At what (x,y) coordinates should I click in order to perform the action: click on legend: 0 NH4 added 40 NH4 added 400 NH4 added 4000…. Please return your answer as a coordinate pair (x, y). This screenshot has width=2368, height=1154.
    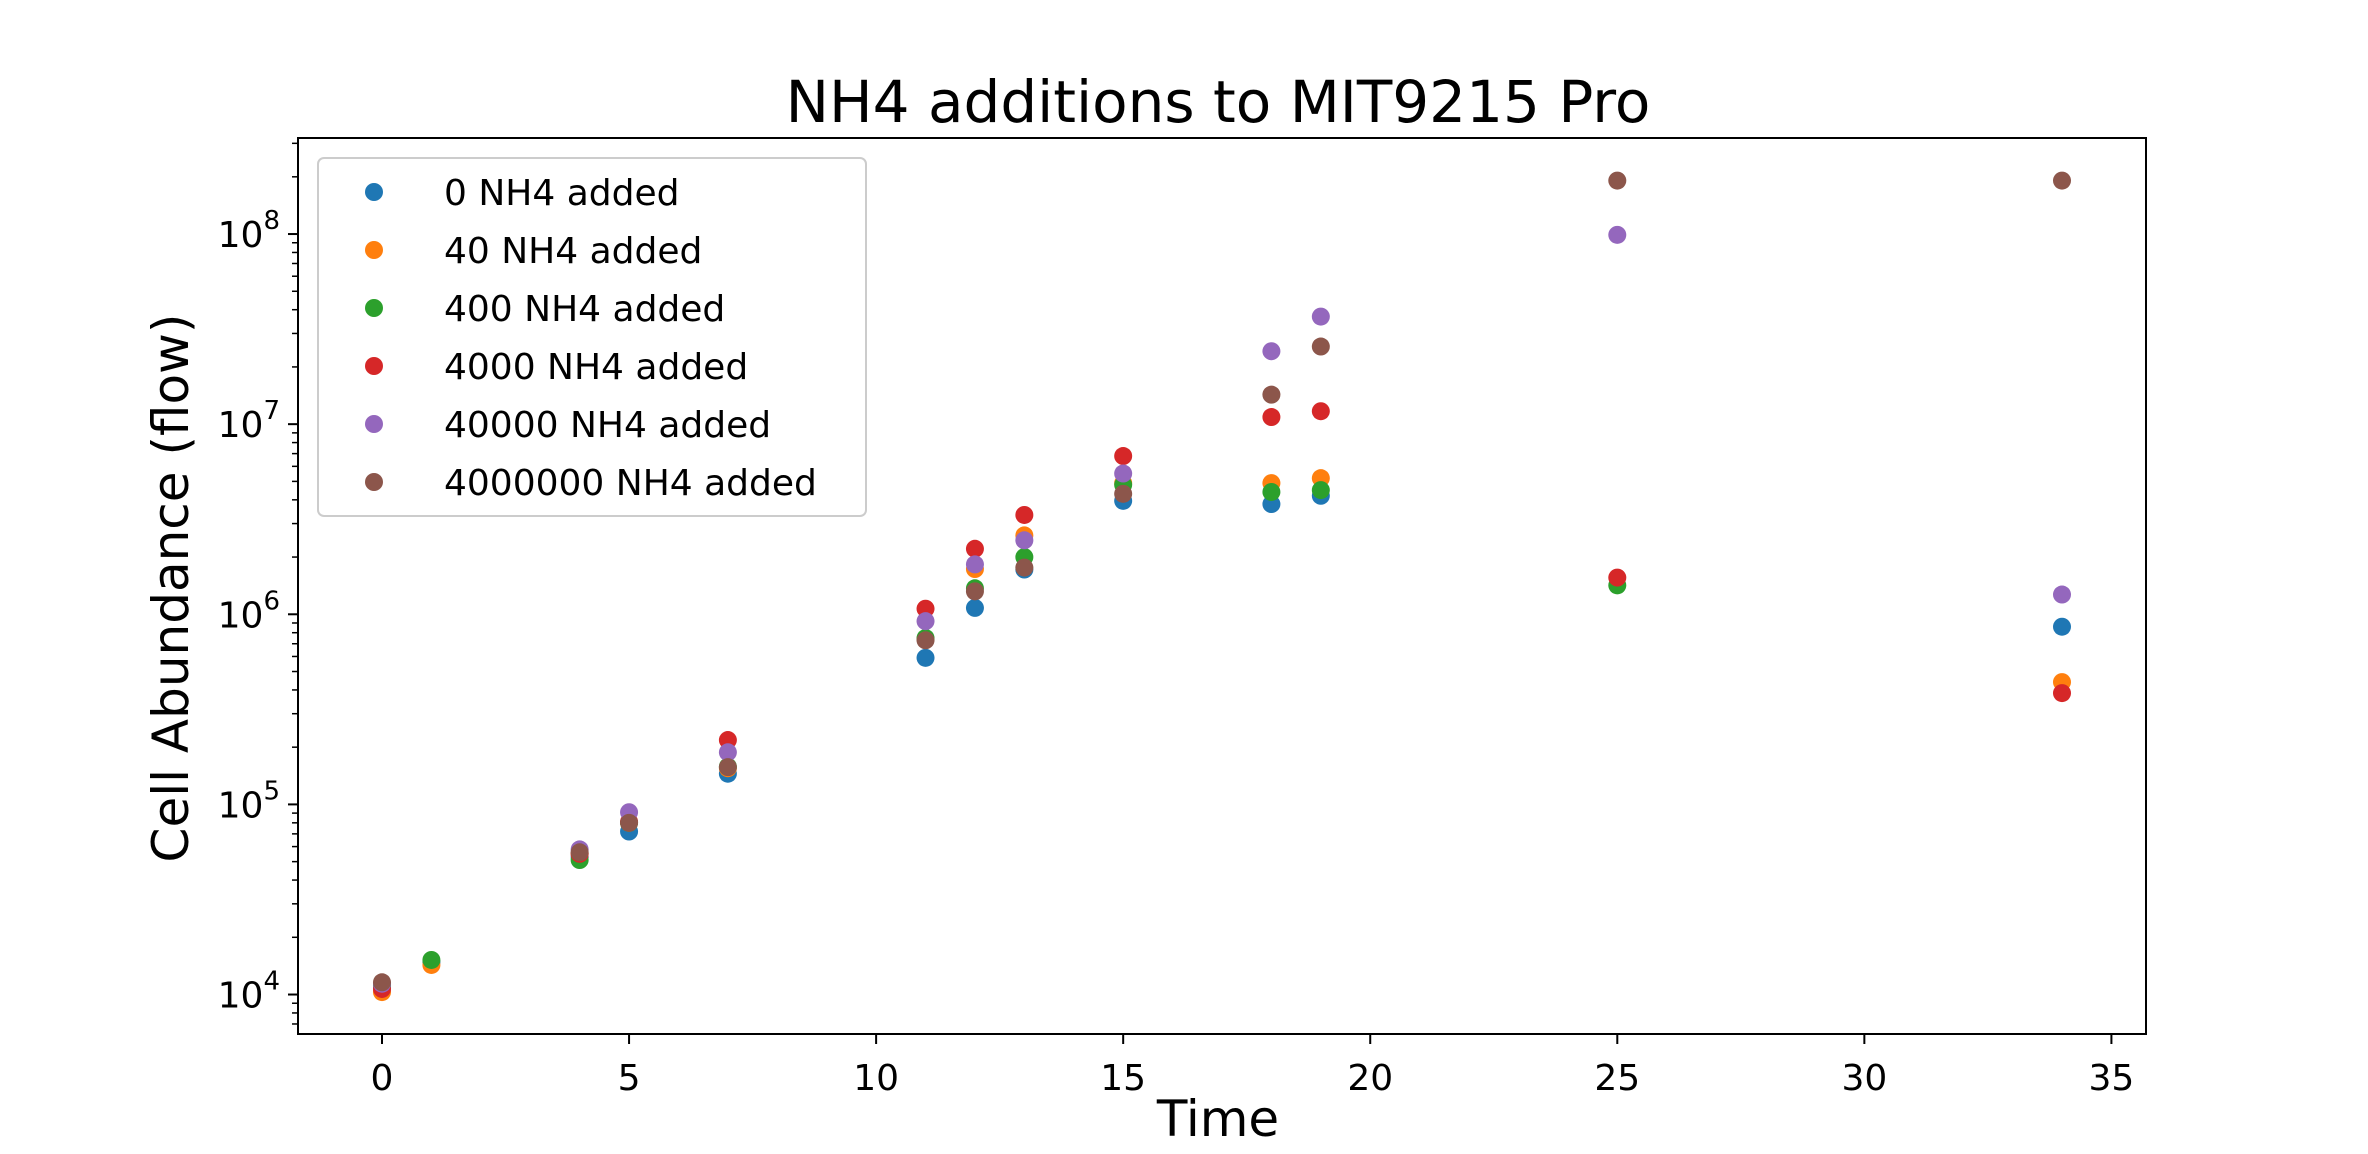
    Looking at the image, I should click on (592, 337).